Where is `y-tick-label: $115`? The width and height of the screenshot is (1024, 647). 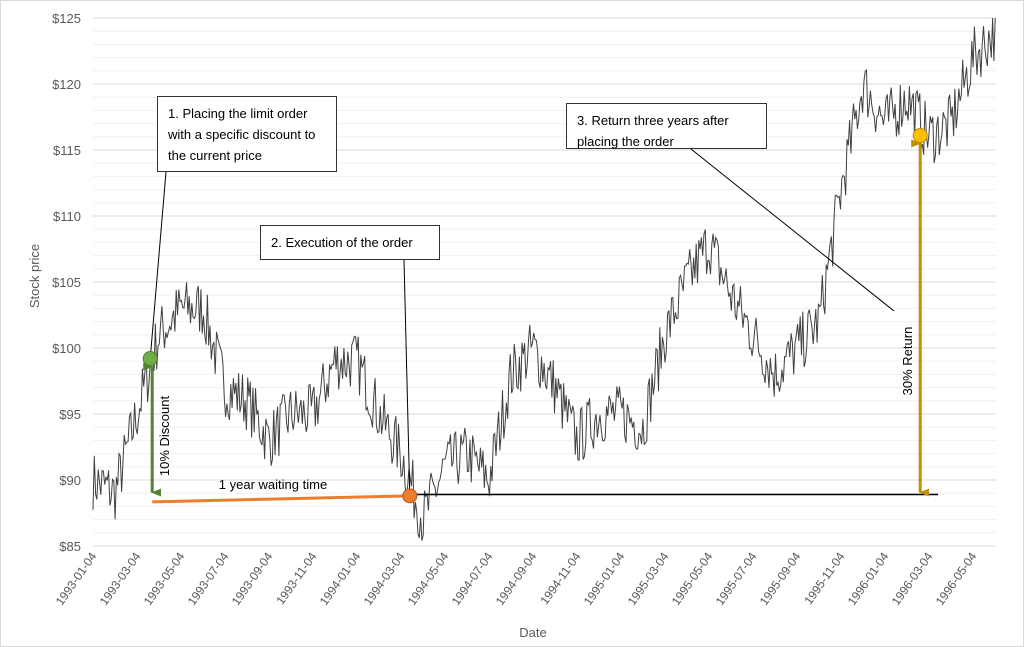
y-tick-label: $115 is located at coordinates (67, 150).